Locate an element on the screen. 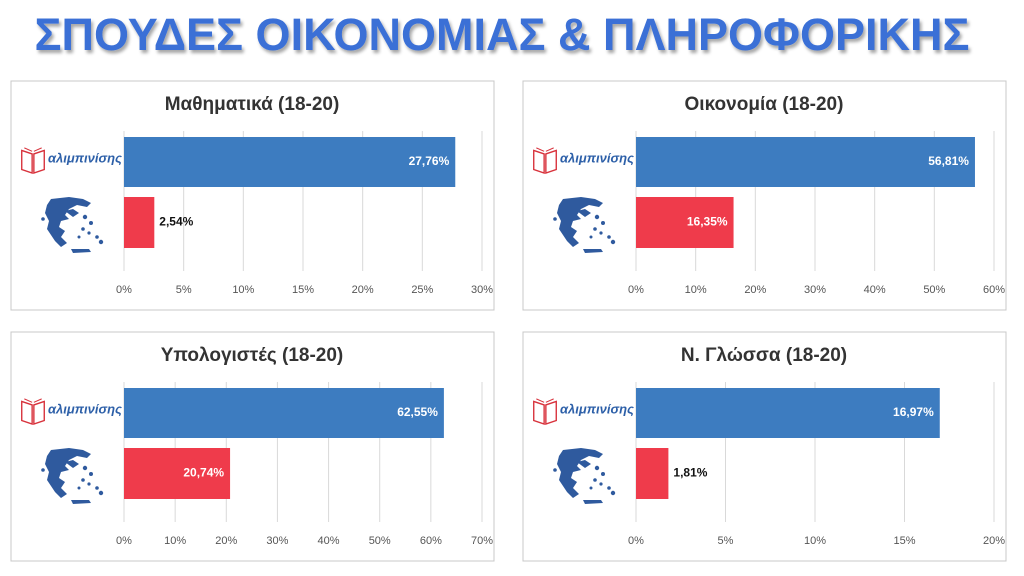  value-label: 56,81% is located at coordinates (948, 161).